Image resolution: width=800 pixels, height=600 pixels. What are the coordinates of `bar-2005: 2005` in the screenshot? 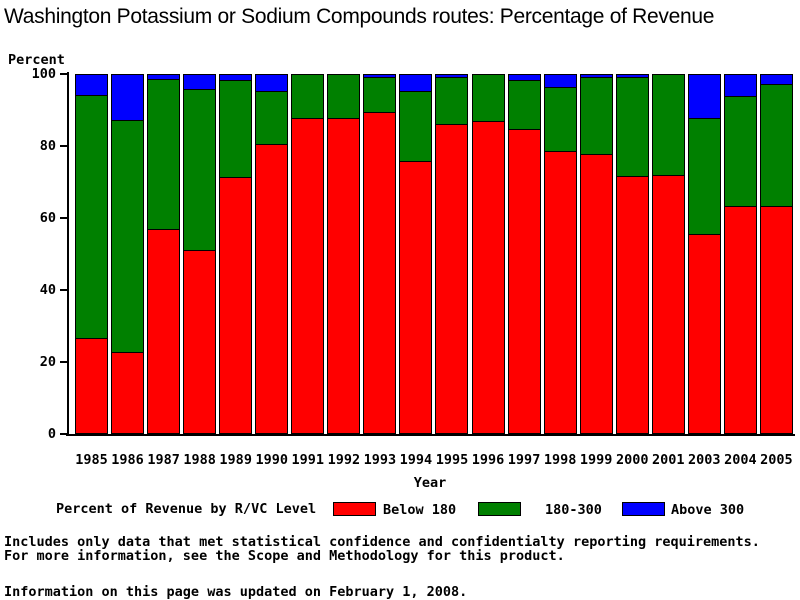 It's located at (776, 271).